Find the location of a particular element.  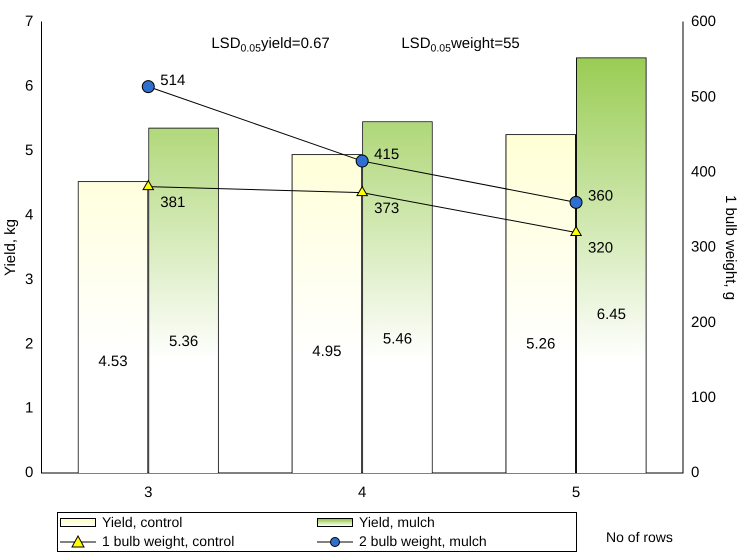

y-tick-label: 6 is located at coordinates (29, 86).